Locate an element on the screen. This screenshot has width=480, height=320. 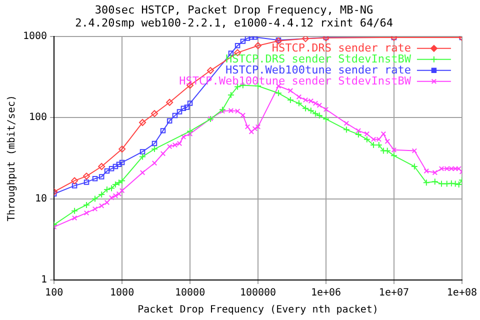
x-tick-label: 1e+06 is located at coordinates (326, 293).